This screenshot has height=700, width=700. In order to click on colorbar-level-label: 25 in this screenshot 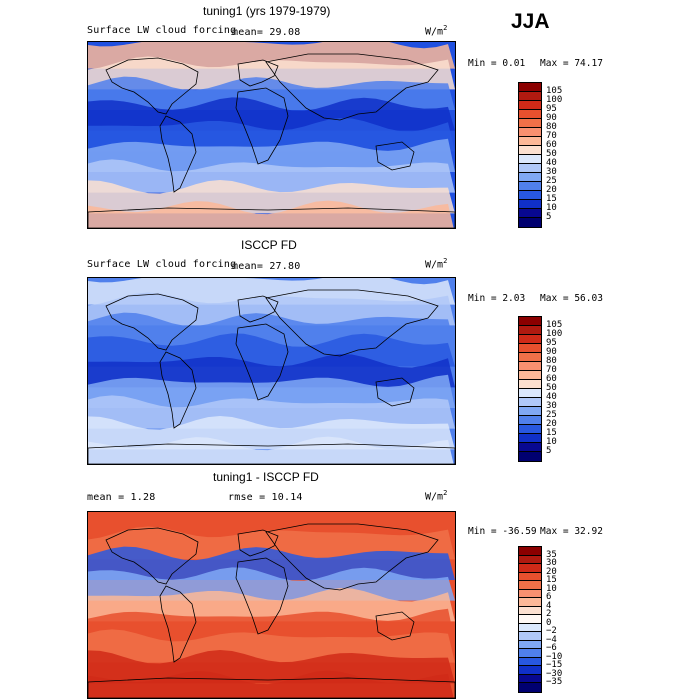, I will do `click(551, 415)`.